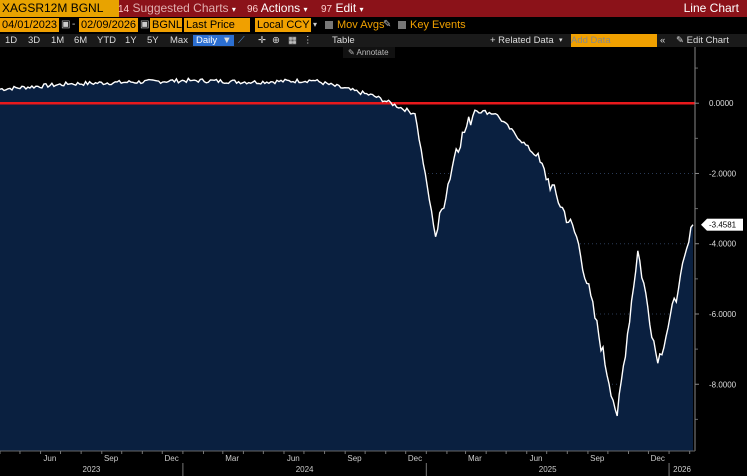  I want to click on y-tick-label: -4.0000, so click(723, 244).